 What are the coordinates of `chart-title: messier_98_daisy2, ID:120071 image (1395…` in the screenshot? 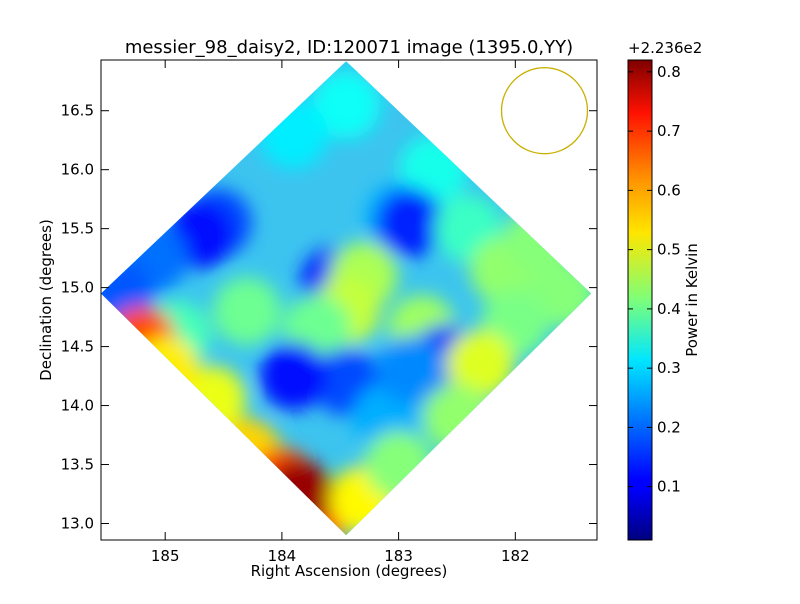 It's located at (349, 47).